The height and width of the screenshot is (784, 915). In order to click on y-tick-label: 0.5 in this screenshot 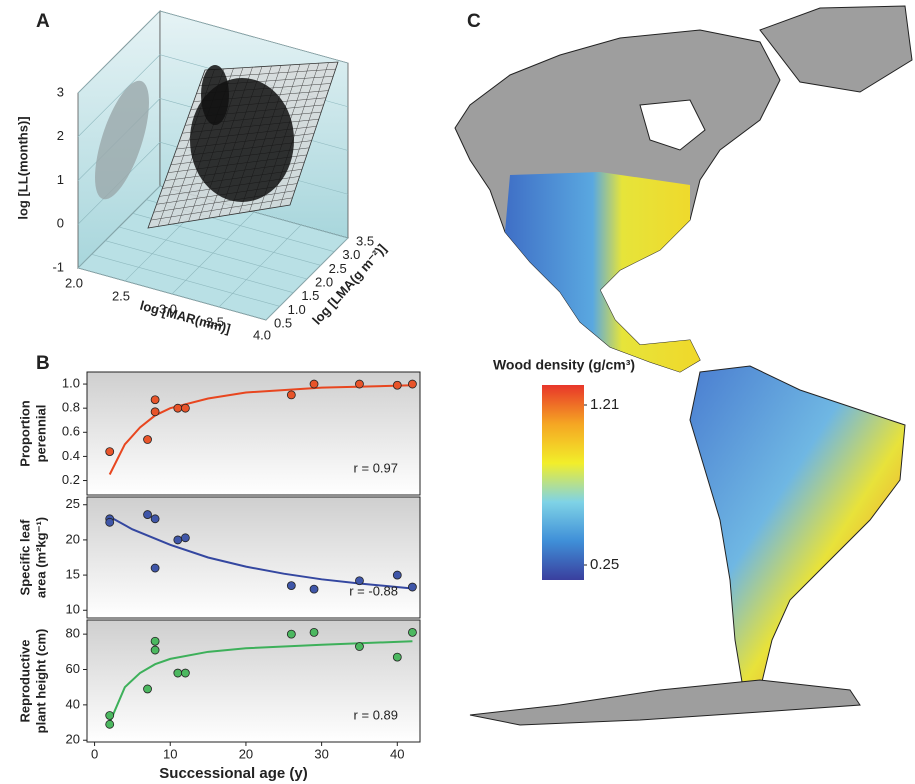, I will do `click(283, 322)`.